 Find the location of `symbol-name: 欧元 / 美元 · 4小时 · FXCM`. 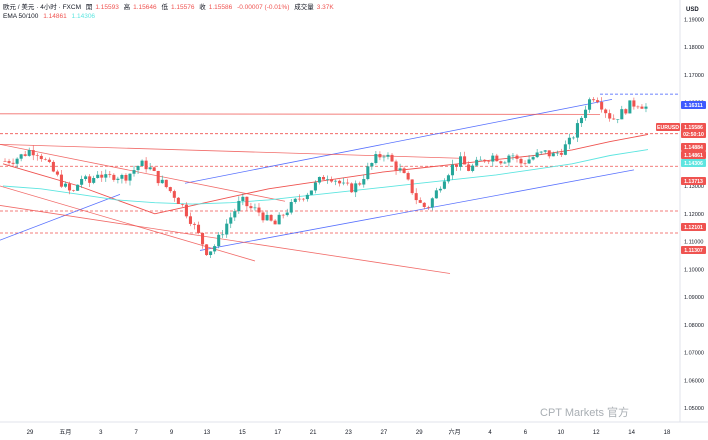

symbol-name: 欧元 / 美元 · 4小时 · FXCM is located at coordinates (42, 7).